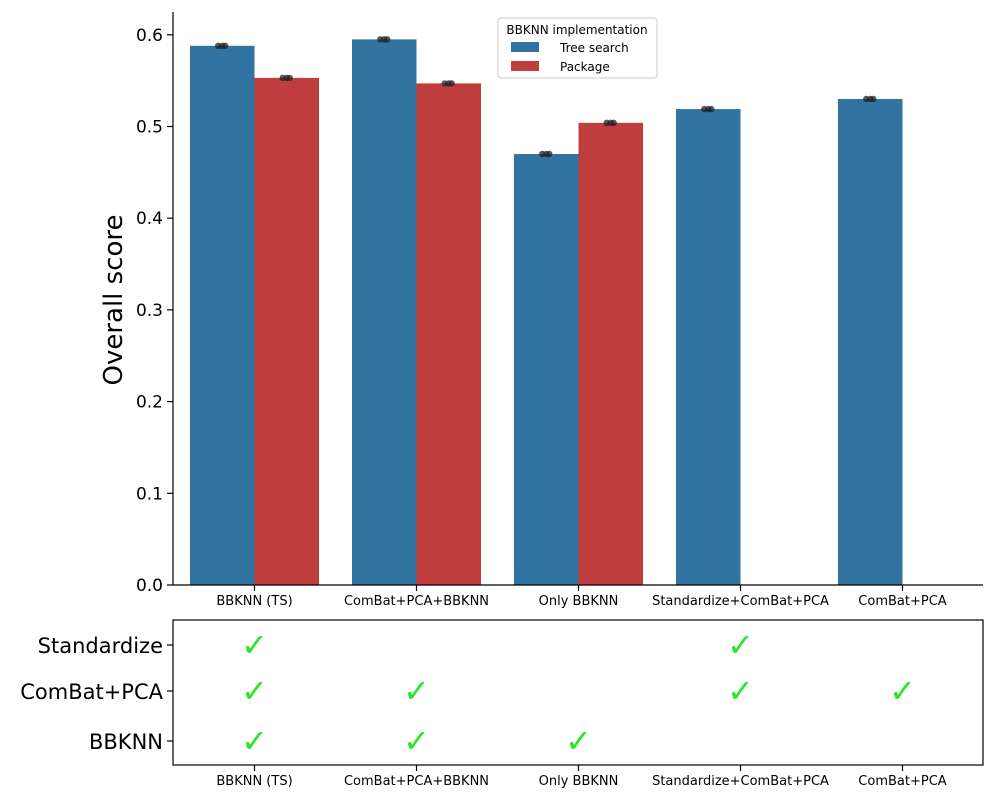 This screenshot has height=797, width=997. What do you see at coordinates (578, 693) in the screenshot?
I see `matrix-checkmarks: ✓ ✓ ✓ ✓ ✓ ✓ ✓ ✓ ✓` at bounding box center [578, 693].